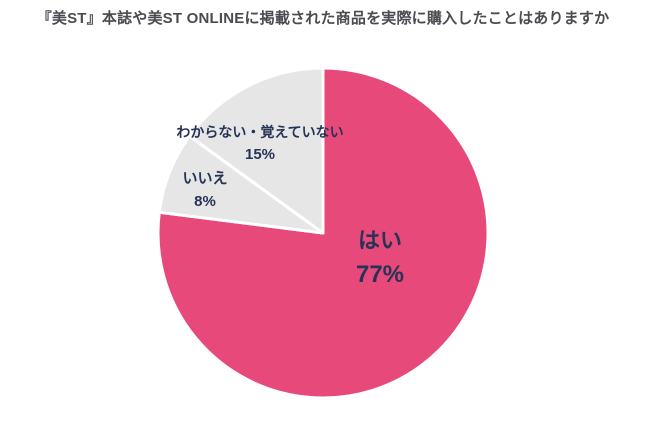 Image resolution: width=646 pixels, height=430 pixels. Describe the element at coordinates (380, 258) in the screenshot. I see `slice-label-hai: はい 77%` at that location.